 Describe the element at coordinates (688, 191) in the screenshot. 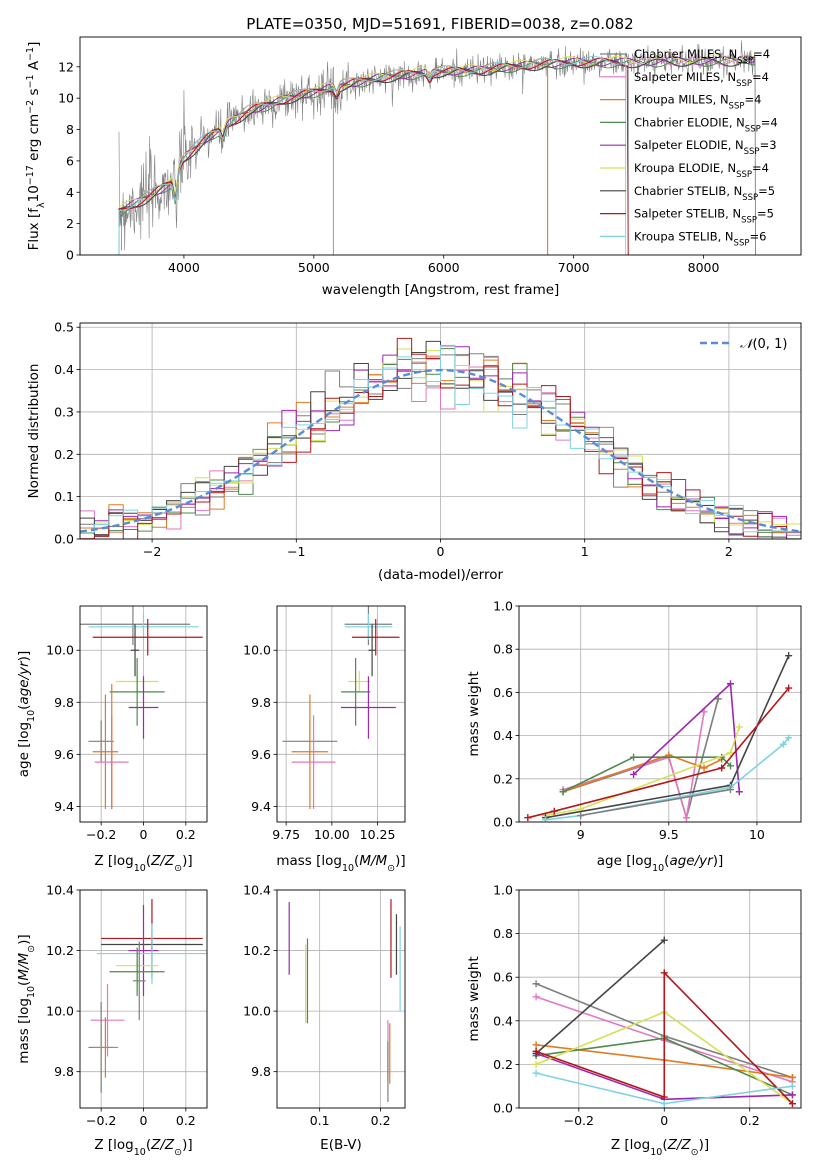

I see `legend-text: Chabrier STELIB, N` at that location.